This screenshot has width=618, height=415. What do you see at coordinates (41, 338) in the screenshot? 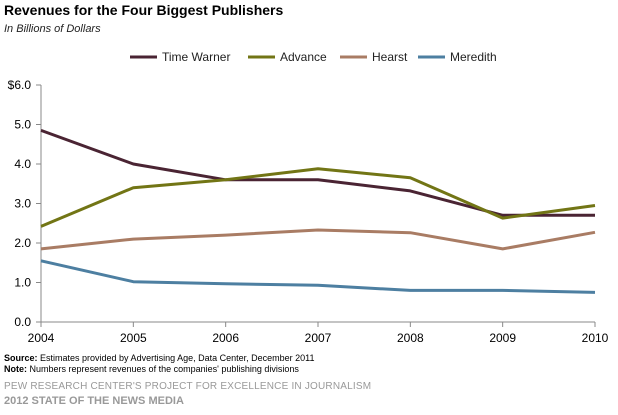
I see `x-tick-label: 2004` at bounding box center [41, 338].